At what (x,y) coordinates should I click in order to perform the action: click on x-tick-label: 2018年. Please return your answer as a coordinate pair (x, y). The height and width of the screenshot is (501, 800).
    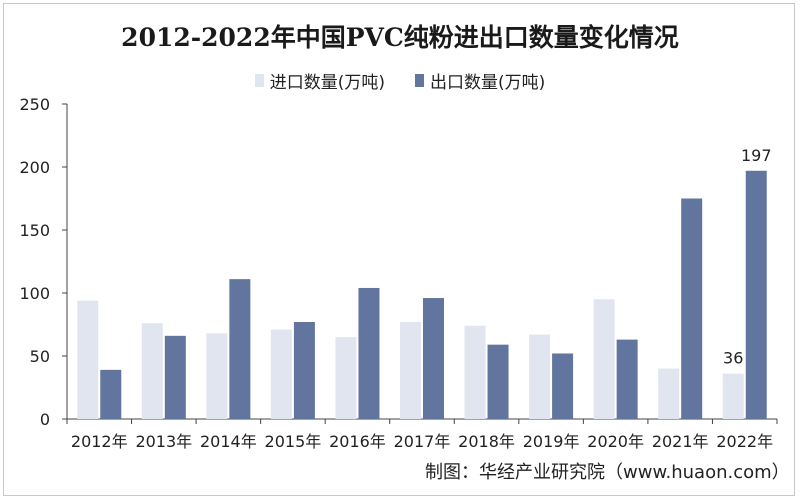
    Looking at the image, I should click on (486, 441).